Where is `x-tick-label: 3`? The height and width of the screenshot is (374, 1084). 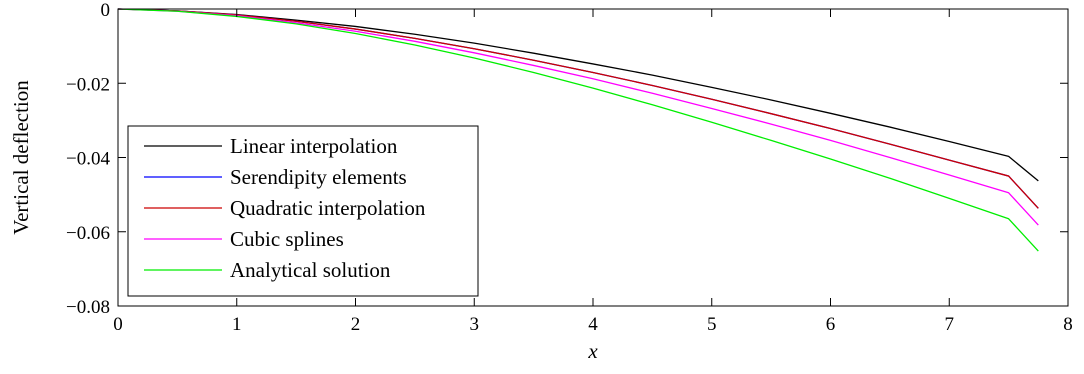 x-tick-label: 3 is located at coordinates (475, 324).